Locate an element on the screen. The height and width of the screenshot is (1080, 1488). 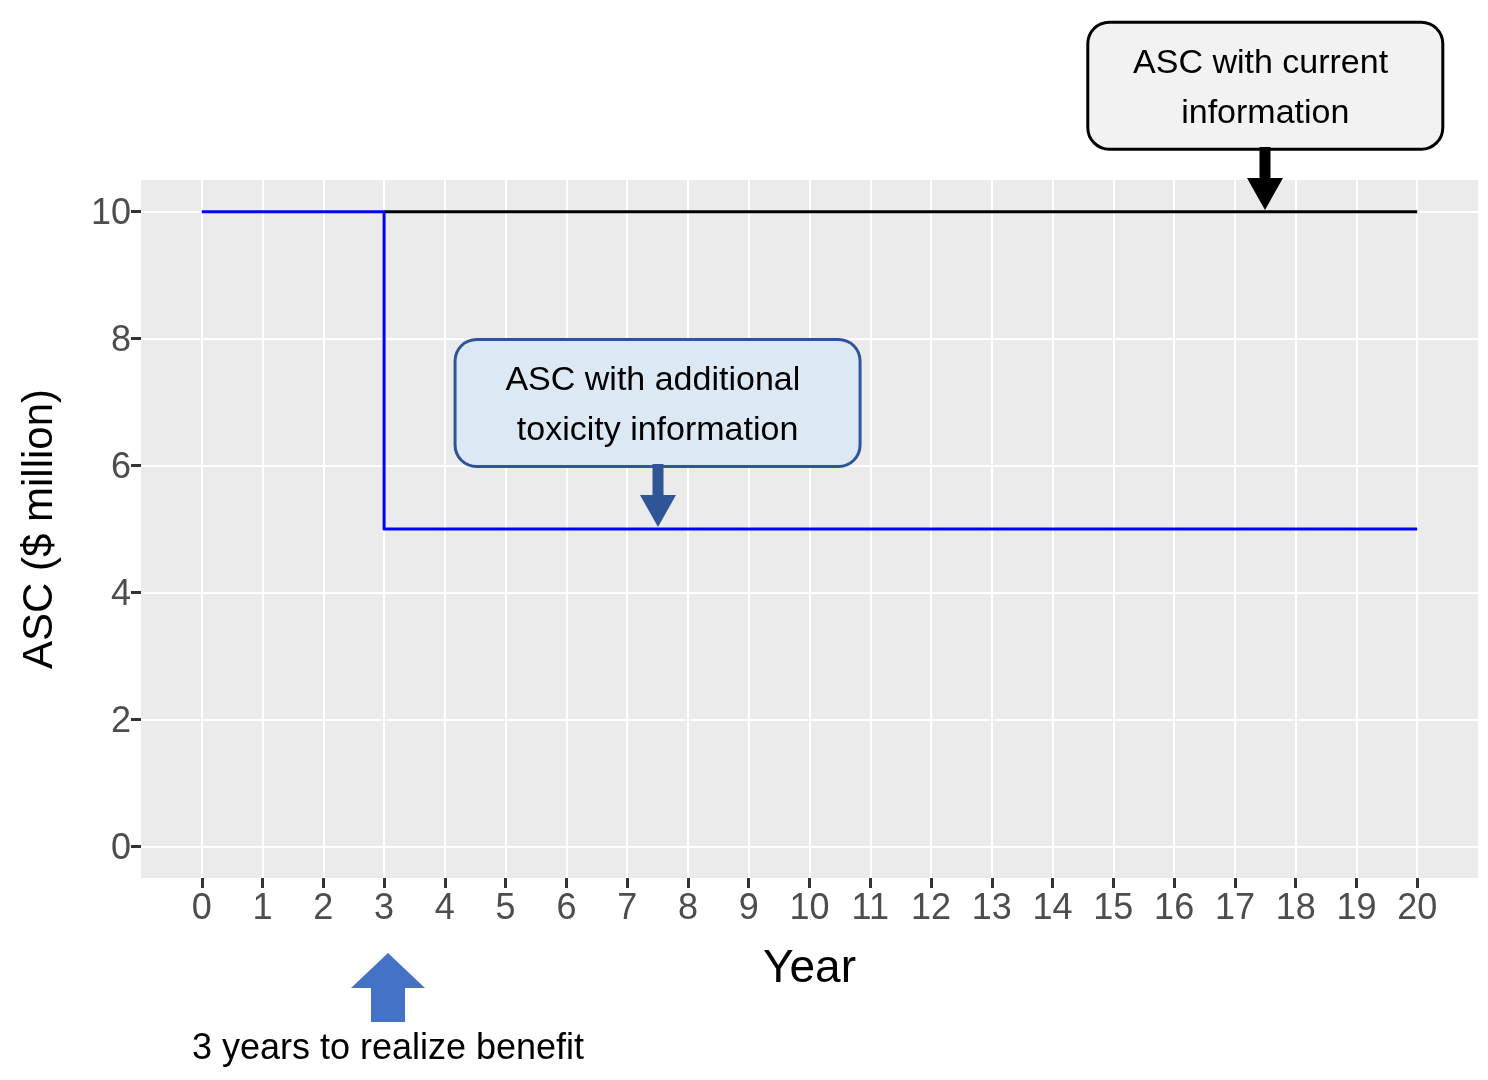
y-tick-label: 6 is located at coordinates (120, 466).